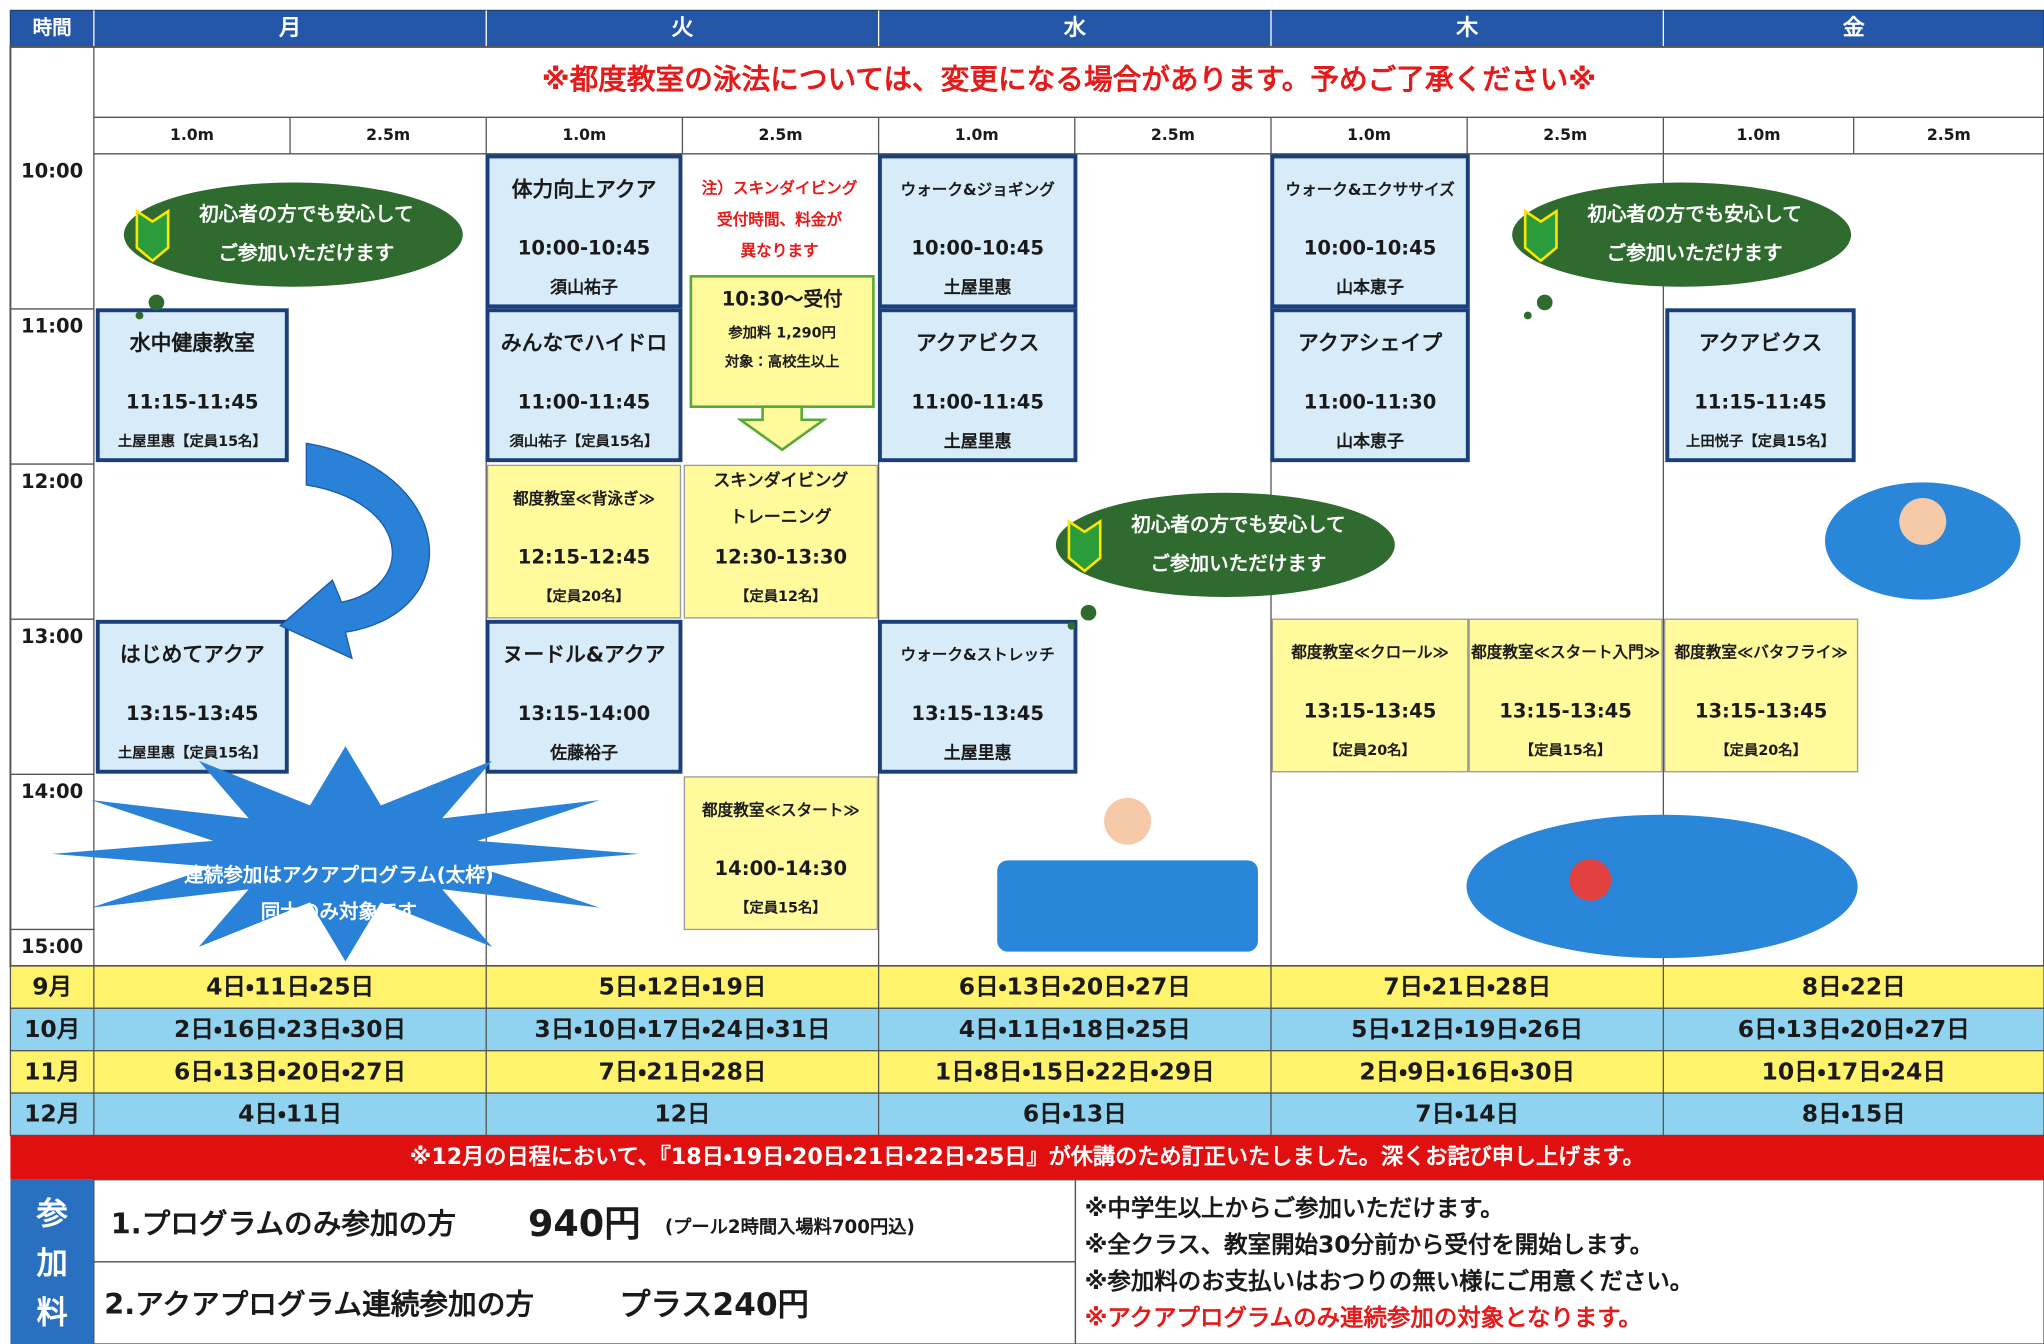 Image resolution: width=2044 pixels, height=1344 pixels. I want to click on time-label: 15:00, so click(52, 946).